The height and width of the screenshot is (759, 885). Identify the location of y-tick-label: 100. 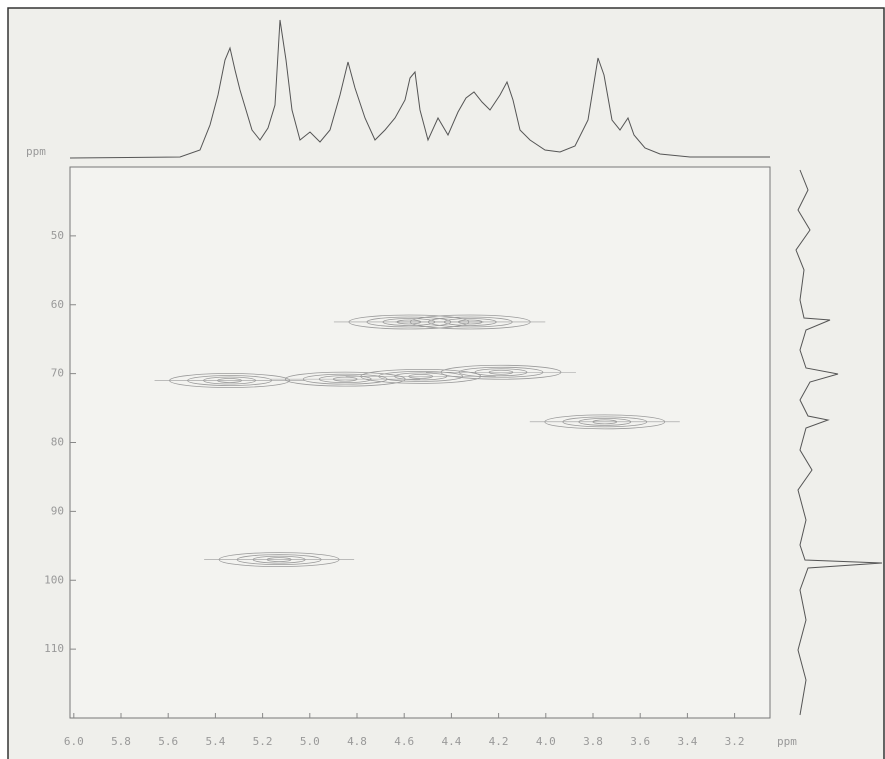
(54, 579).